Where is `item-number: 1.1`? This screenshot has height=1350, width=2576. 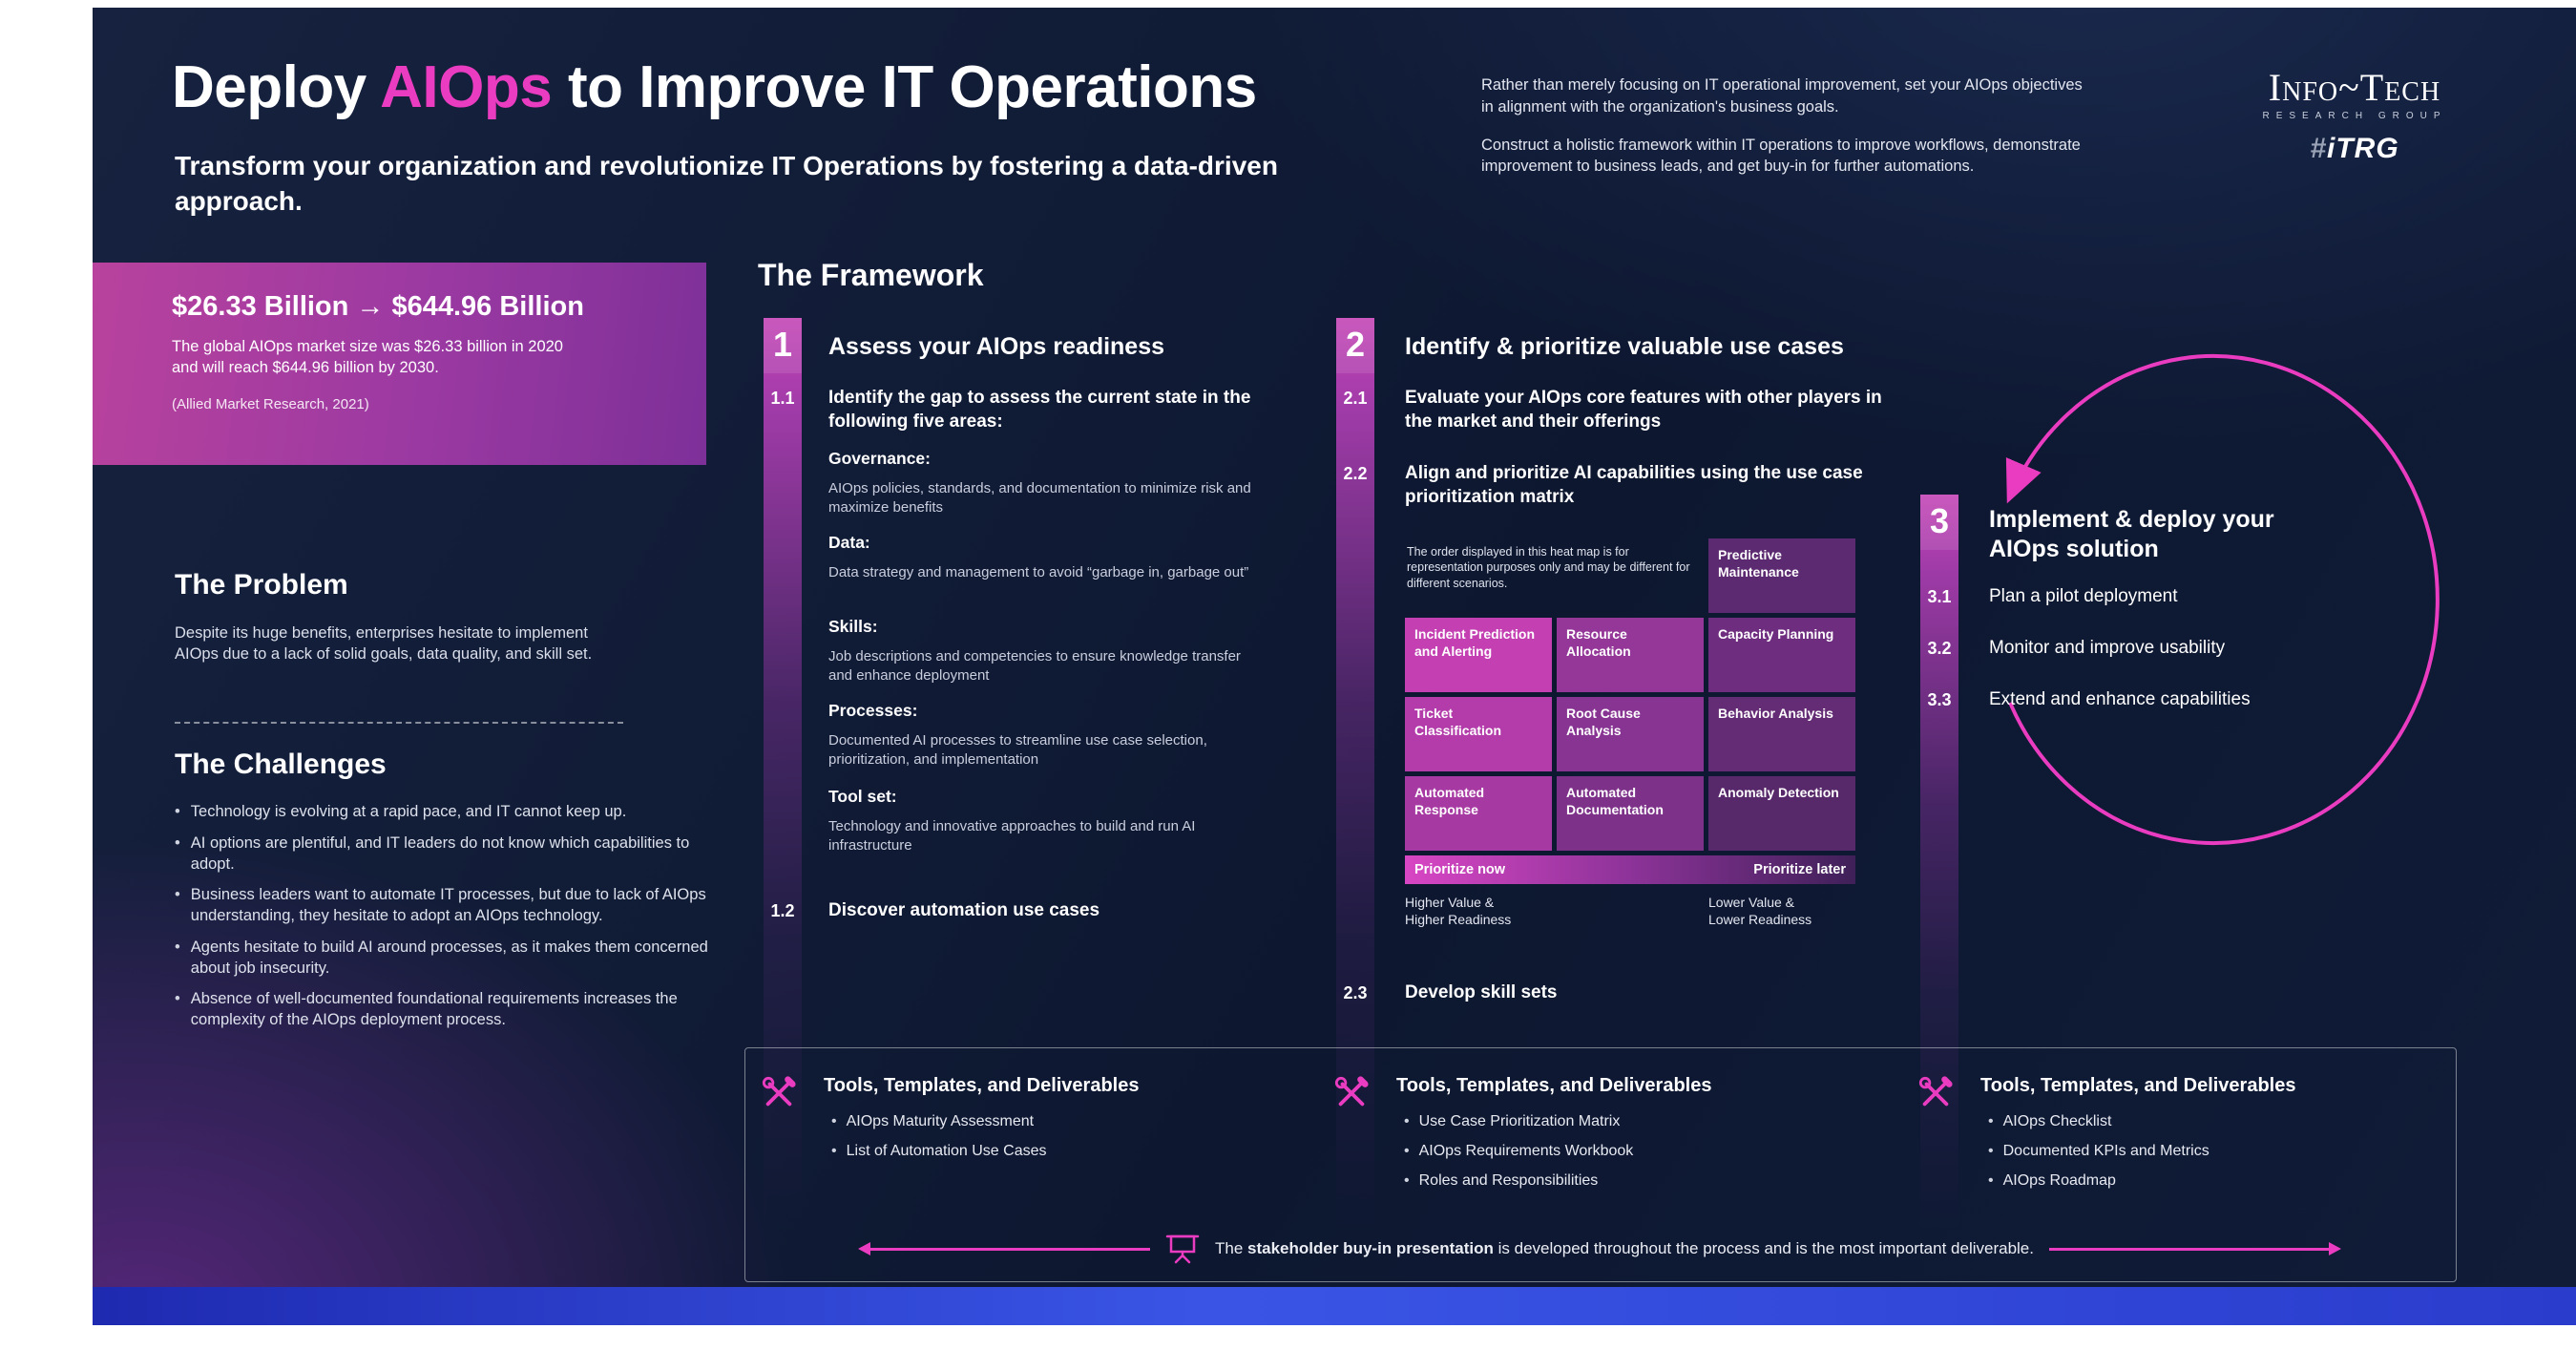
item-number: 1.1 is located at coordinates (782, 398).